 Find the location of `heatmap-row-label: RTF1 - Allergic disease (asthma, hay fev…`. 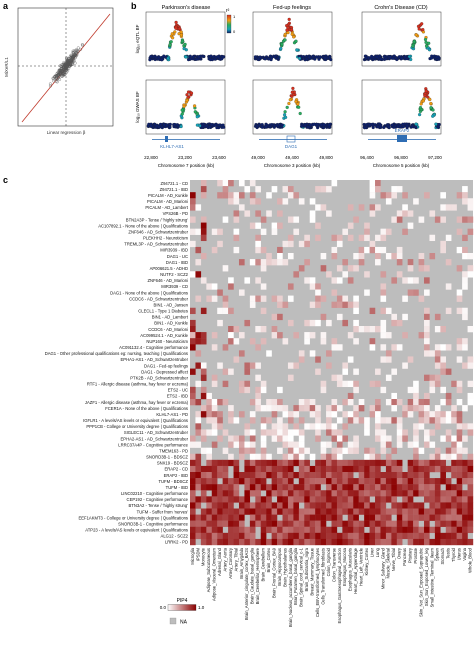

heatmap-row-label: RTF1 - Allergic disease (asthma, hay fev… is located at coordinates (138, 384).